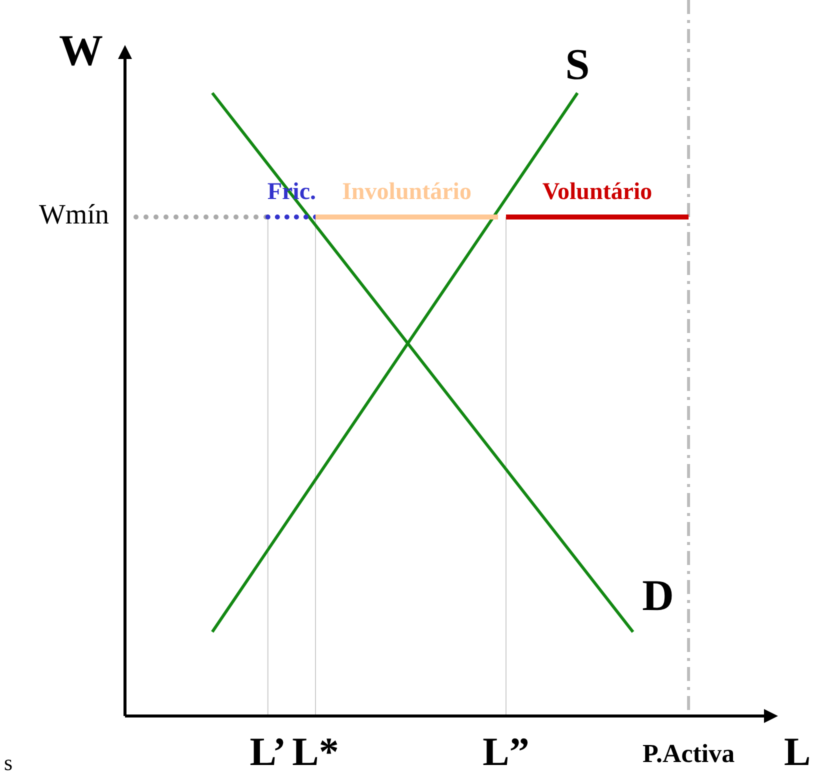 The height and width of the screenshot is (775, 819). Describe the element at coordinates (74, 214) in the screenshot. I see `ref-line-label: Wmín` at that location.